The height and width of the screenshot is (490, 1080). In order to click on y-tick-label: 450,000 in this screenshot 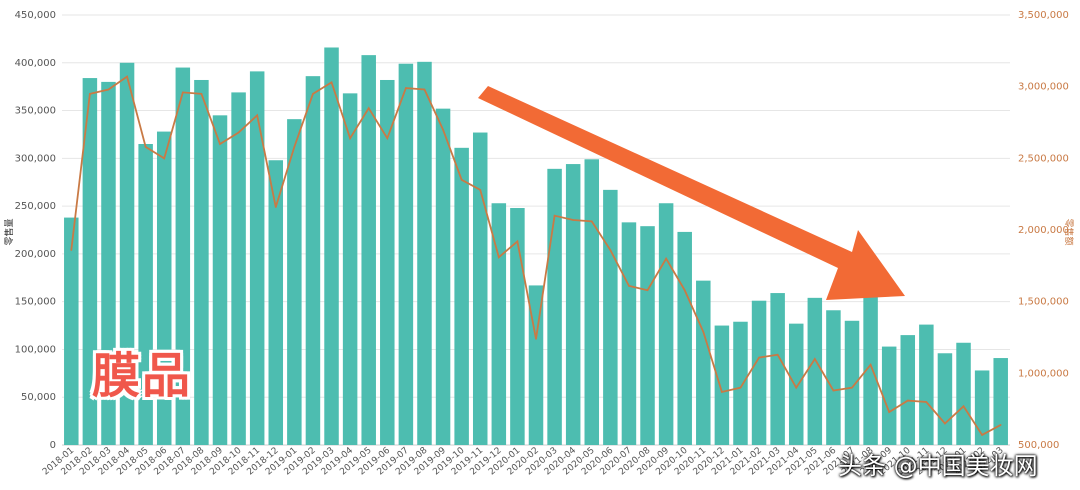, I will do `click(35, 15)`.